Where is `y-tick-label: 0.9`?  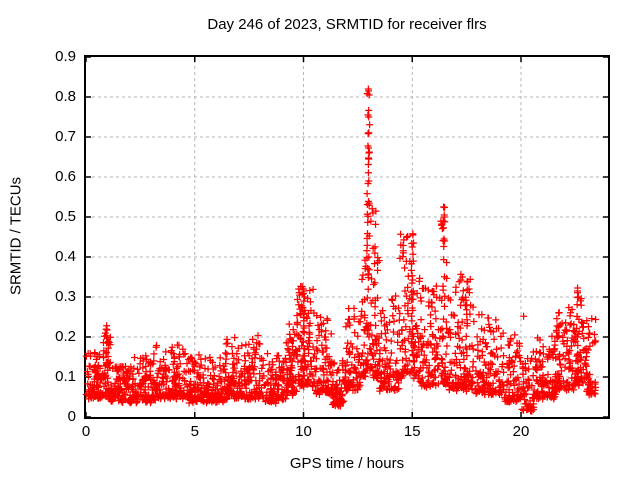 y-tick-label: 0.9 is located at coordinates (65, 56).